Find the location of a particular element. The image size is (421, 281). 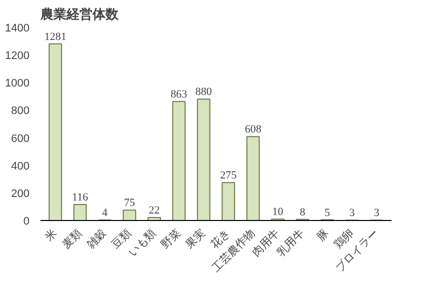

y-tick-label: 0 is located at coordinates (26, 222).